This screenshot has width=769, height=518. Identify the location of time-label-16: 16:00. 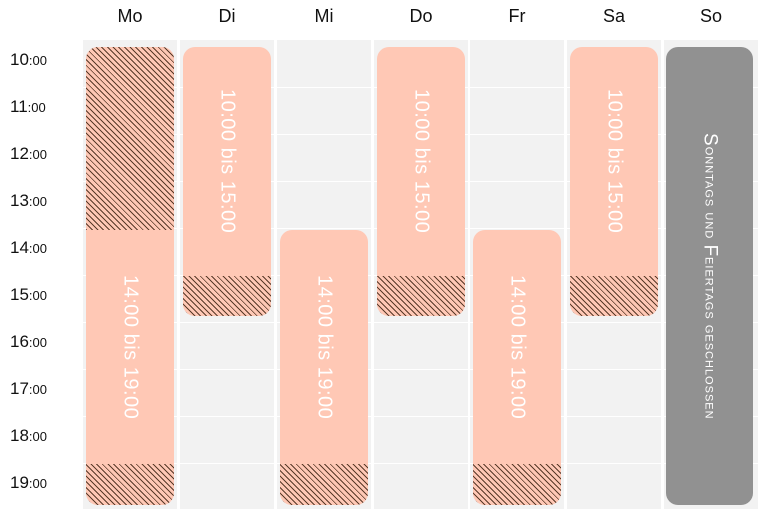
(28, 341).